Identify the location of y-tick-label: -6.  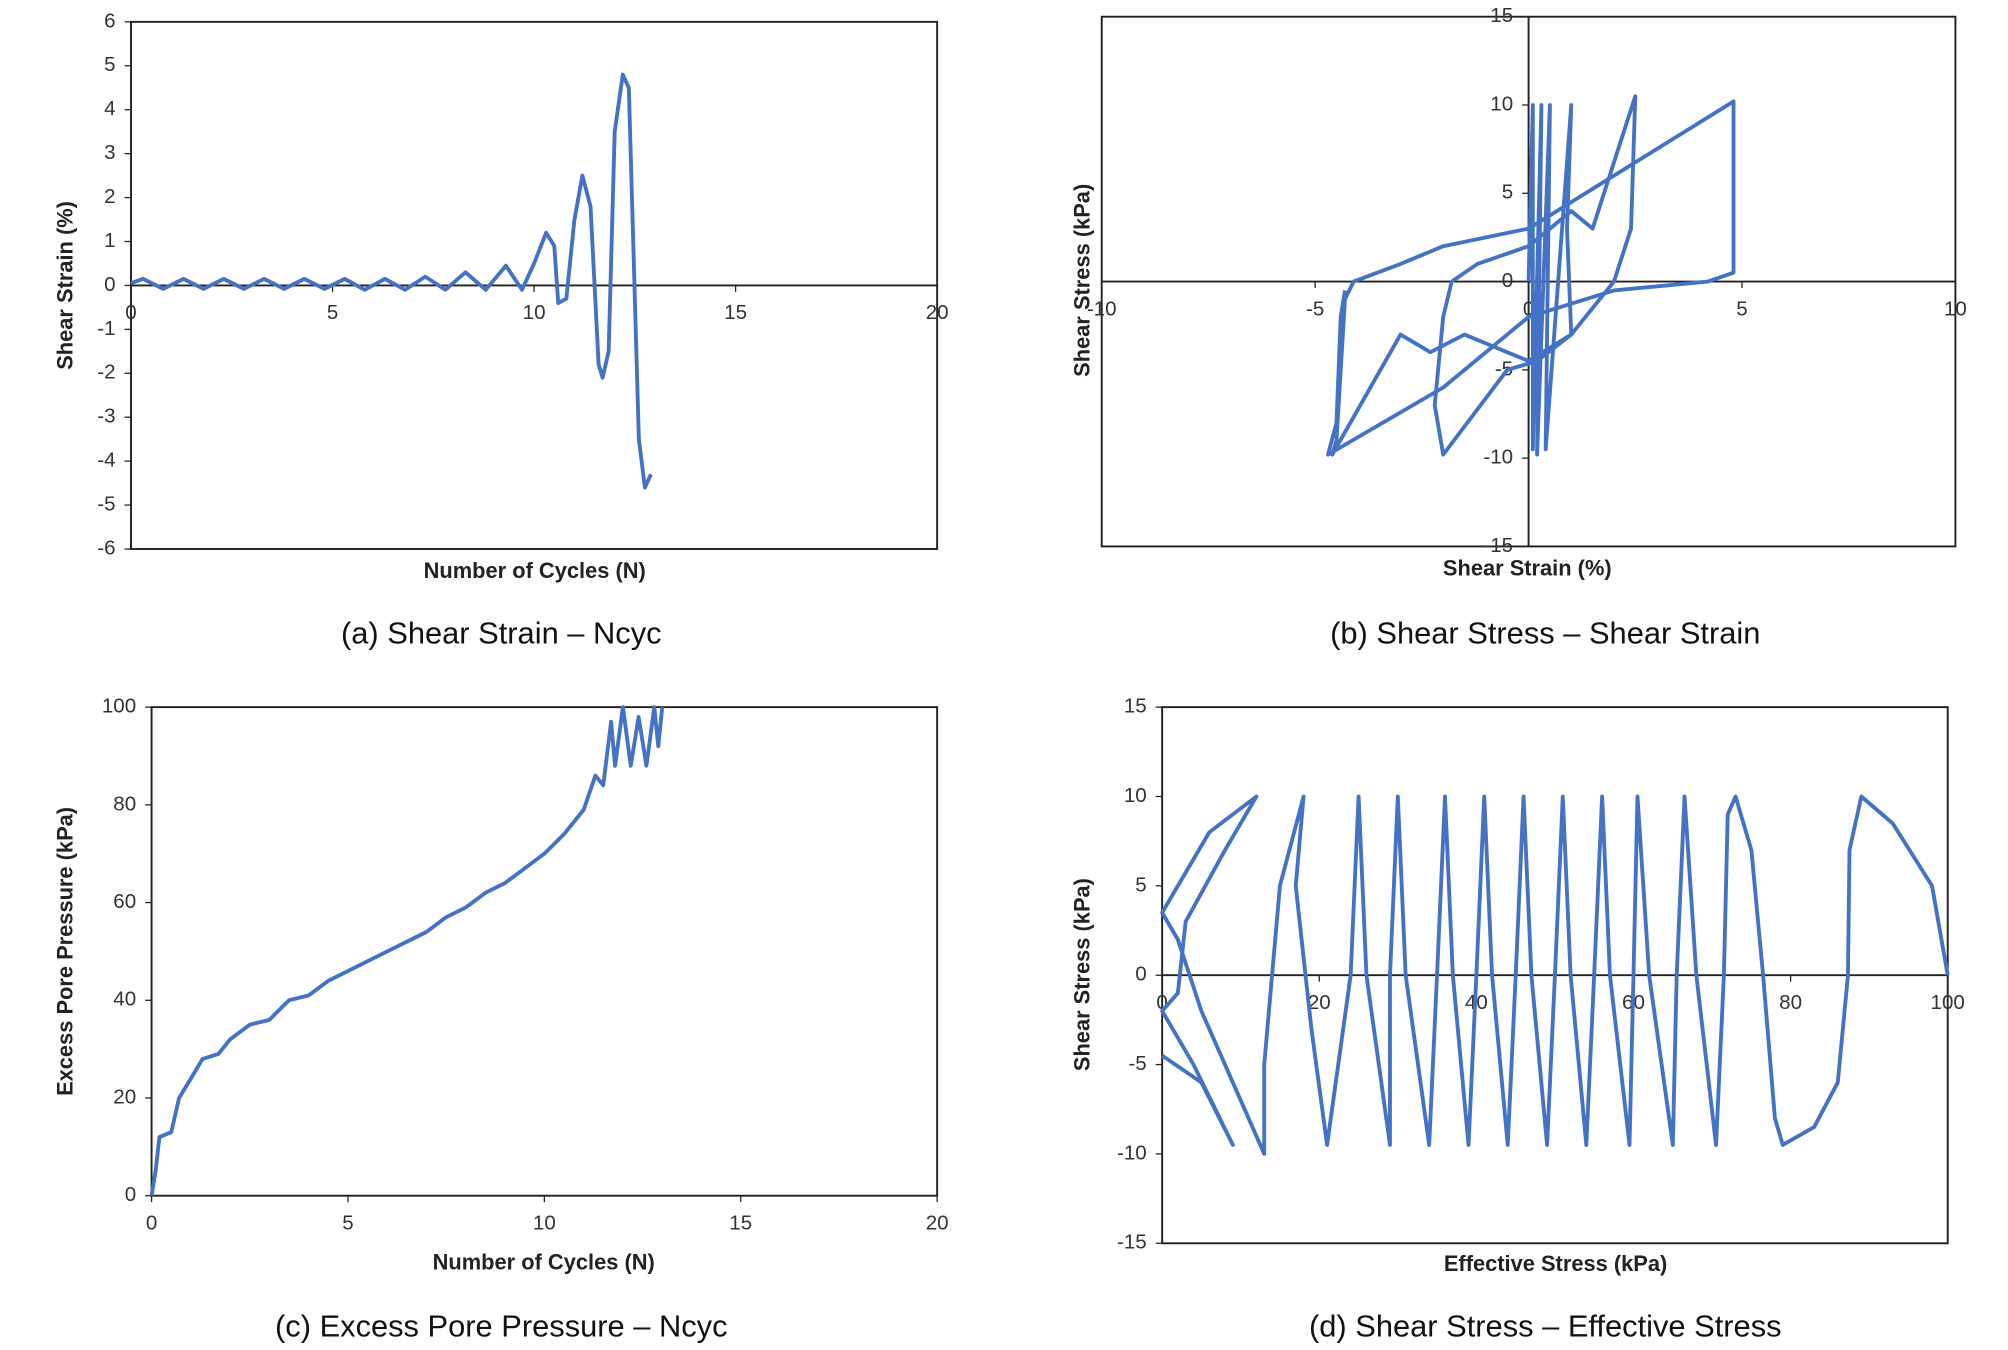
(106, 547).